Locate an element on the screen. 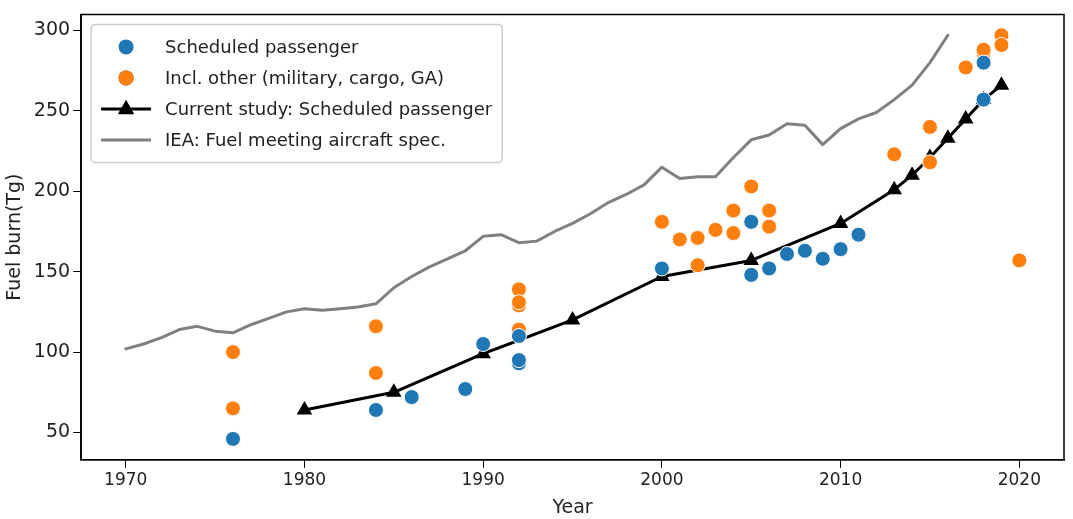 Image resolution: width=1073 pixels, height=519 pixels. x-tick-label: 1970 is located at coordinates (126, 479).